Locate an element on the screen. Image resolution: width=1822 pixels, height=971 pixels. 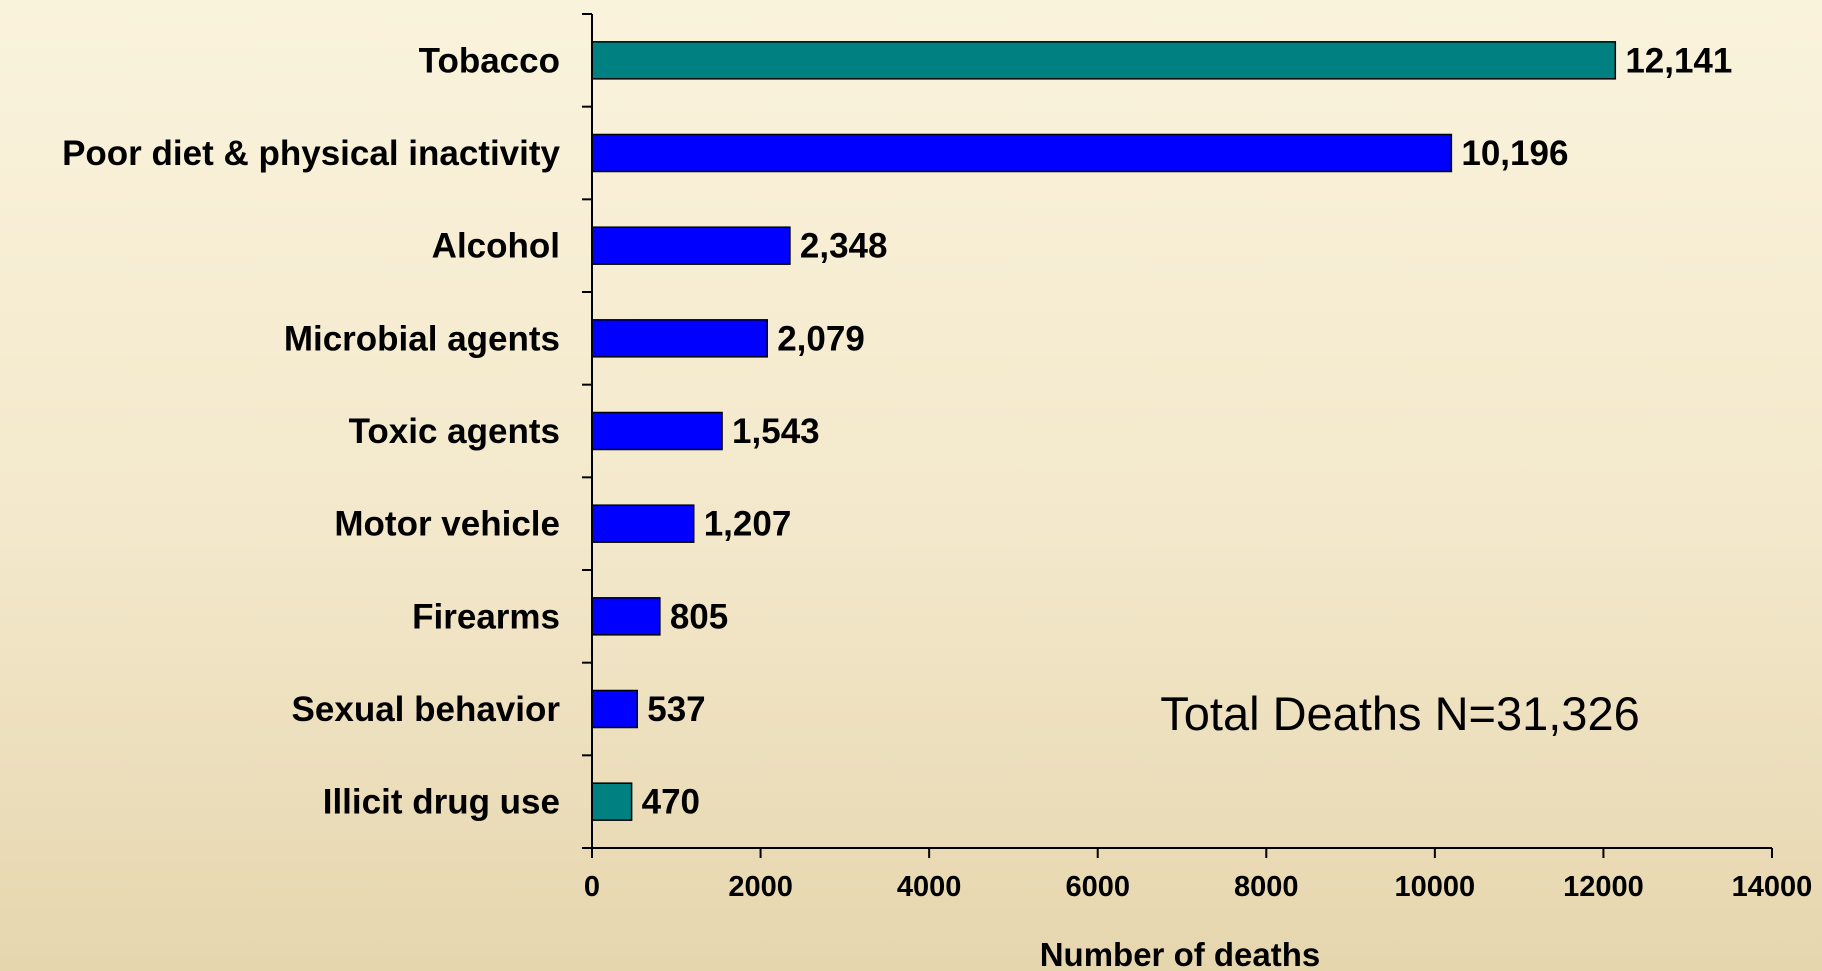
category-label-tobacco: Tobacco is located at coordinates (489, 60).